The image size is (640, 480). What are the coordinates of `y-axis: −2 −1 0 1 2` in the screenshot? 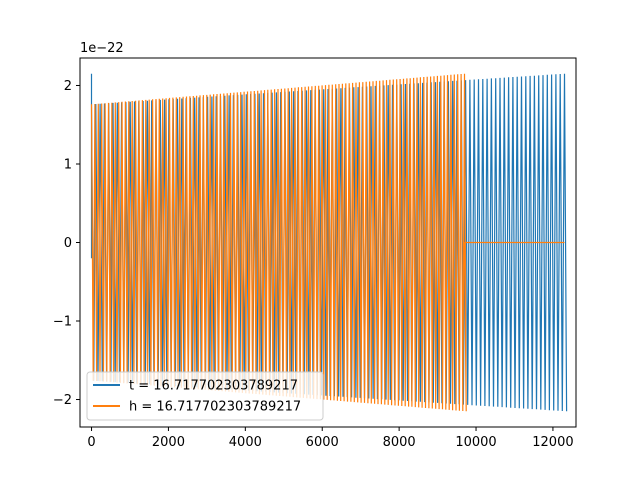 It's located at (66, 243).